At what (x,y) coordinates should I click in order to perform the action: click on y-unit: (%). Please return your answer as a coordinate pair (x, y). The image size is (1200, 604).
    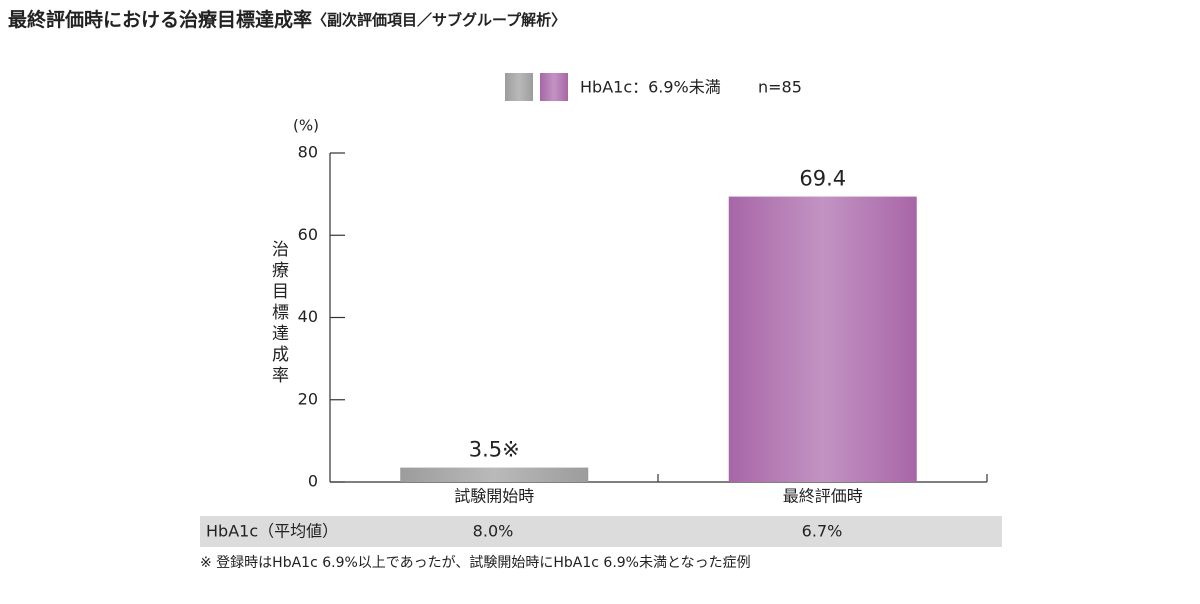
    Looking at the image, I should click on (306, 126).